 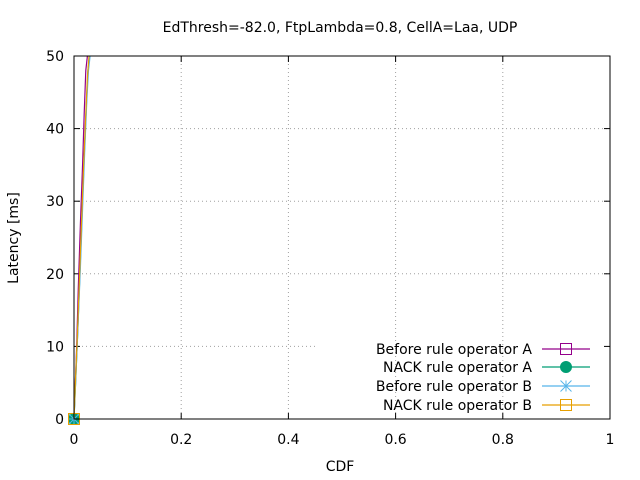 I want to click on y-tick-label: 30, so click(x=55, y=202).